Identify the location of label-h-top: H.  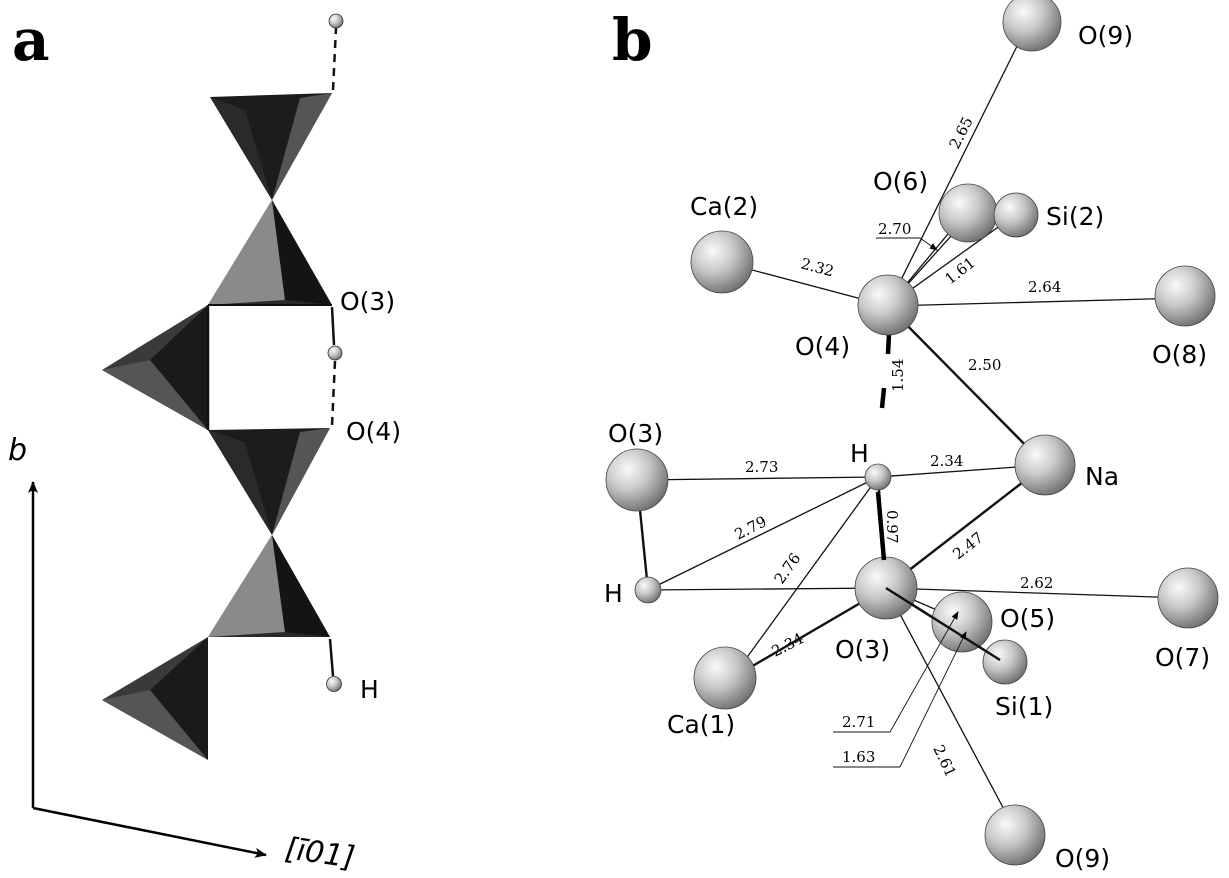
(859, 453).